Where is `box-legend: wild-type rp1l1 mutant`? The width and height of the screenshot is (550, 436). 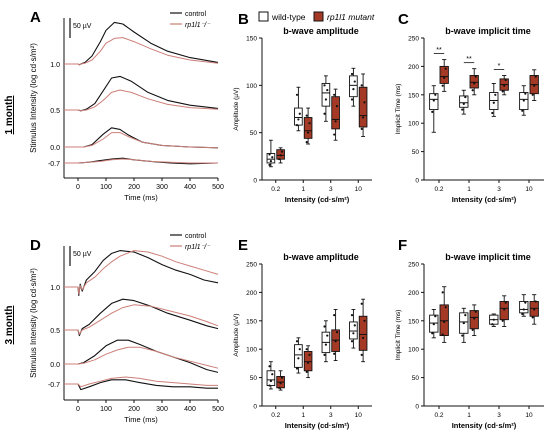 box-legend: wild-type rp1l1 mutant is located at coordinates (316, 16).